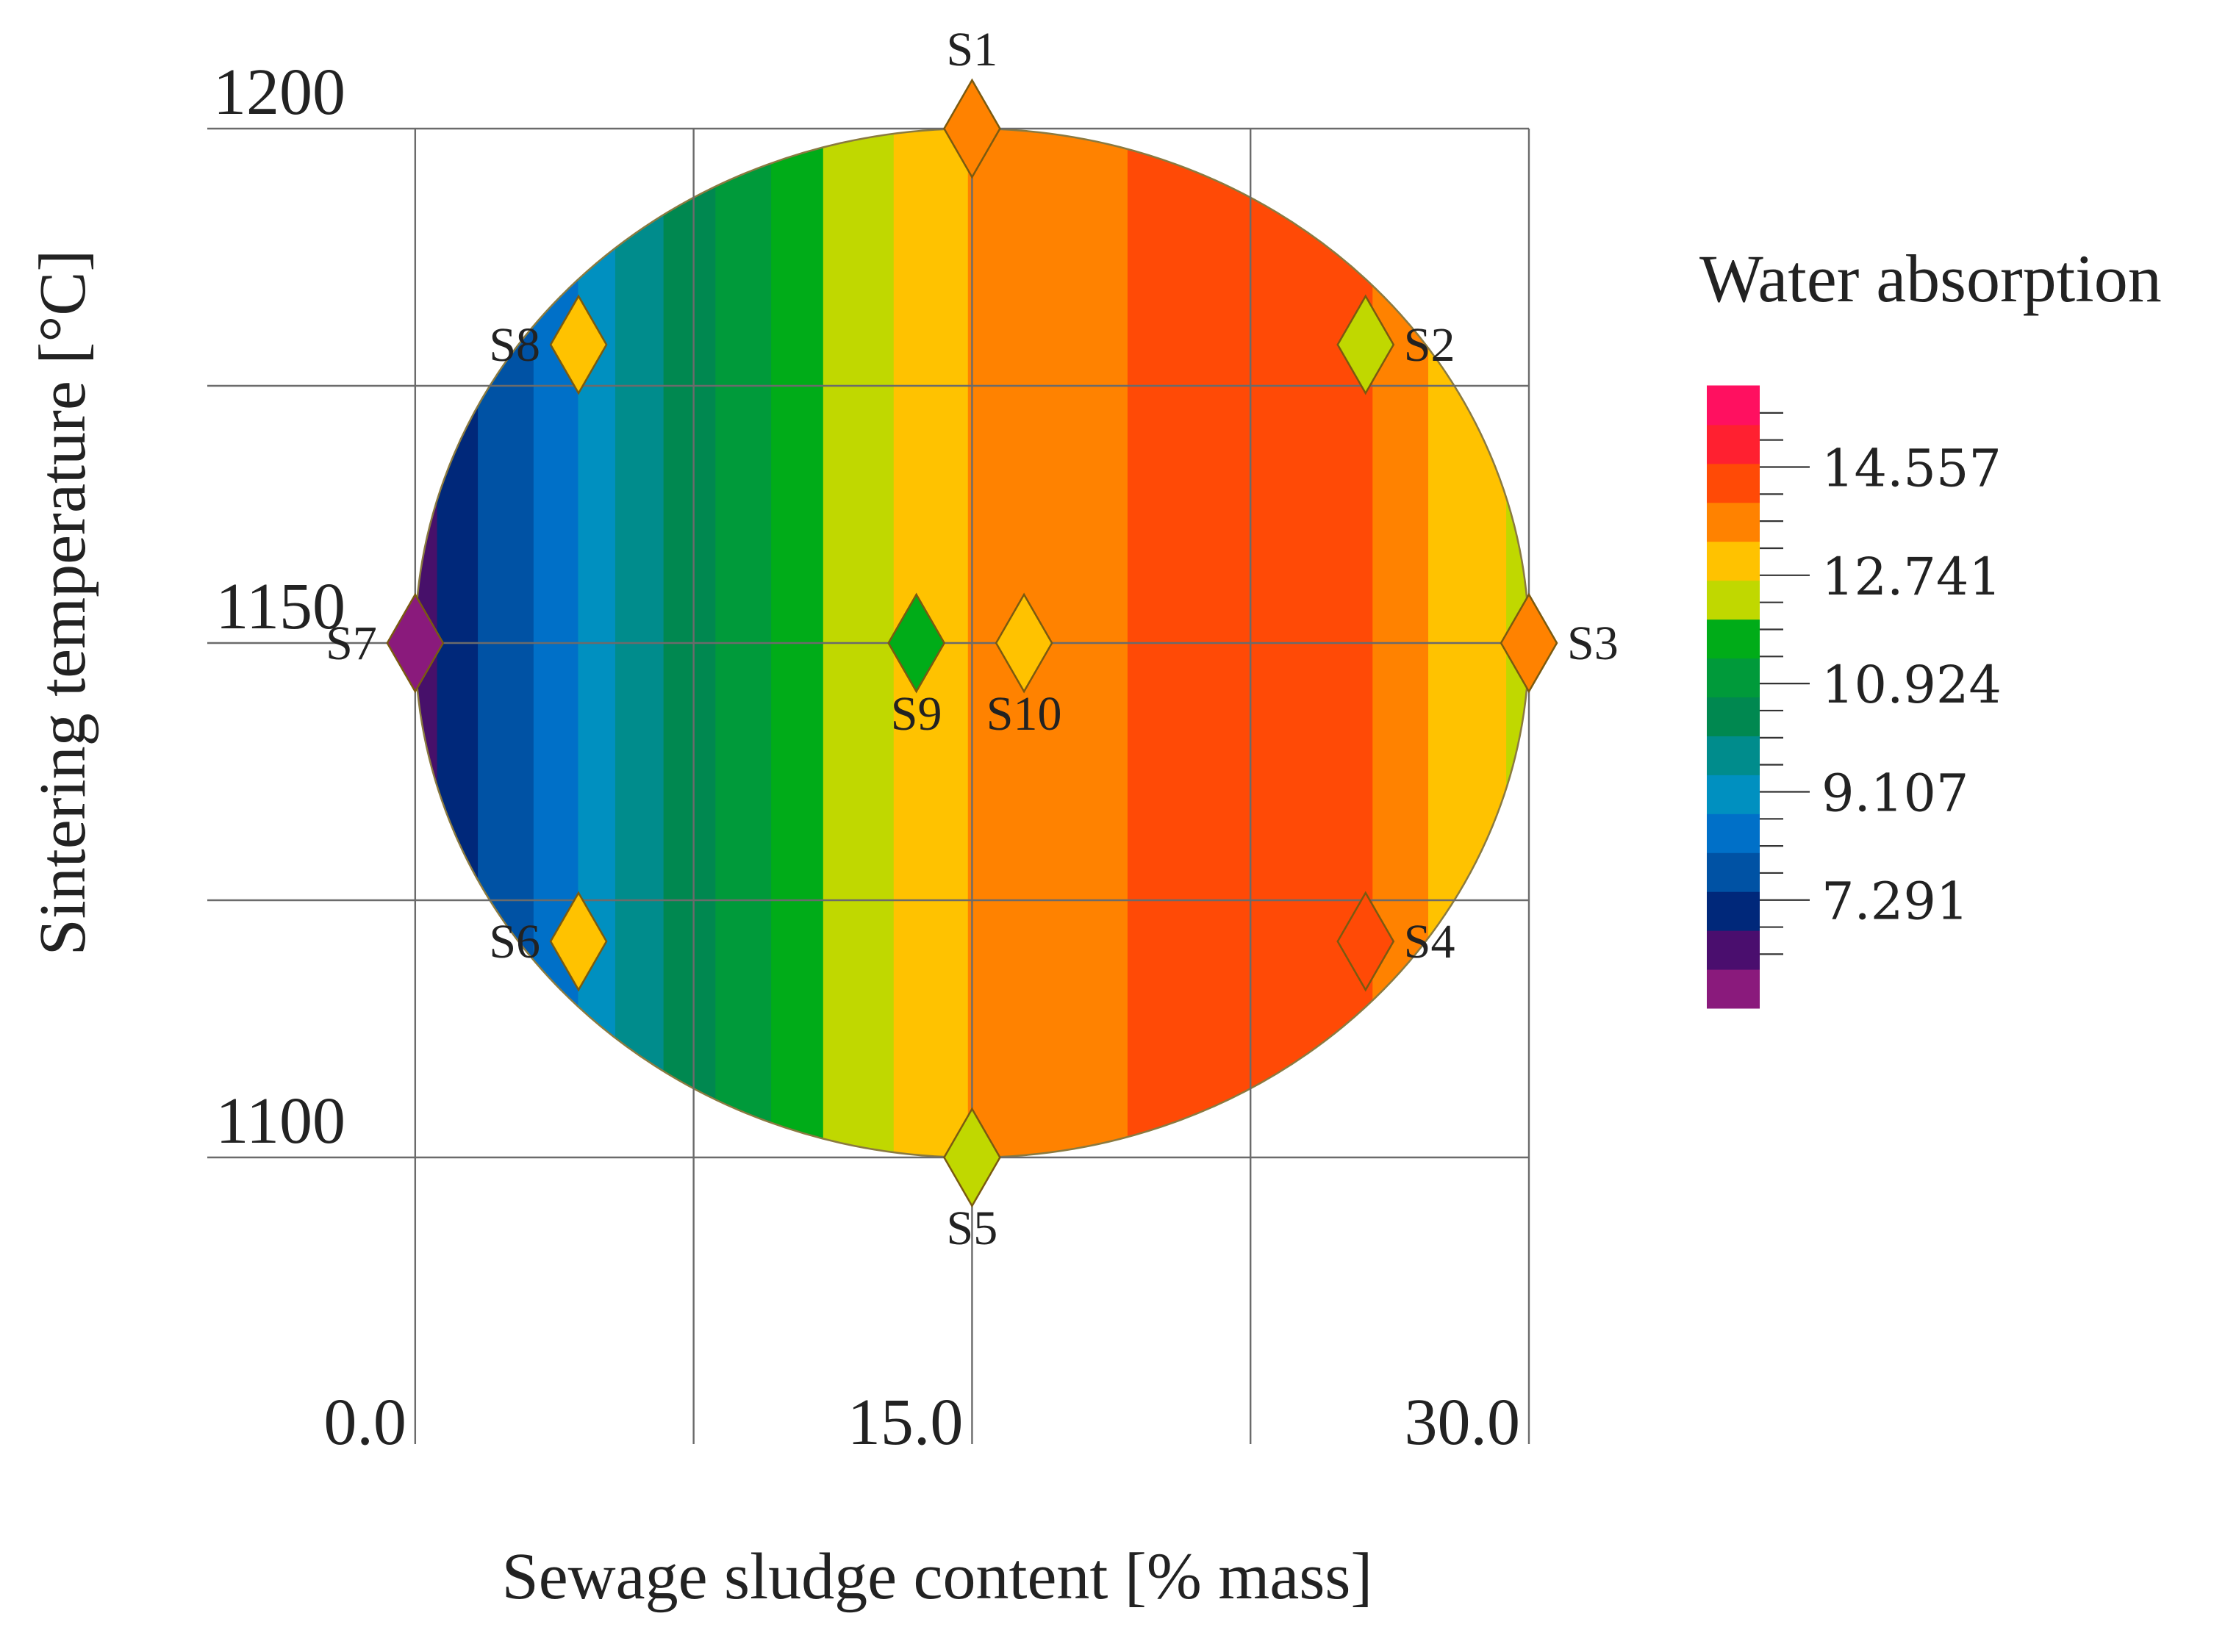 Image resolution: width=2214 pixels, height=1652 pixels. What do you see at coordinates (973, 49) in the screenshot?
I see `point-label-s1: S1` at bounding box center [973, 49].